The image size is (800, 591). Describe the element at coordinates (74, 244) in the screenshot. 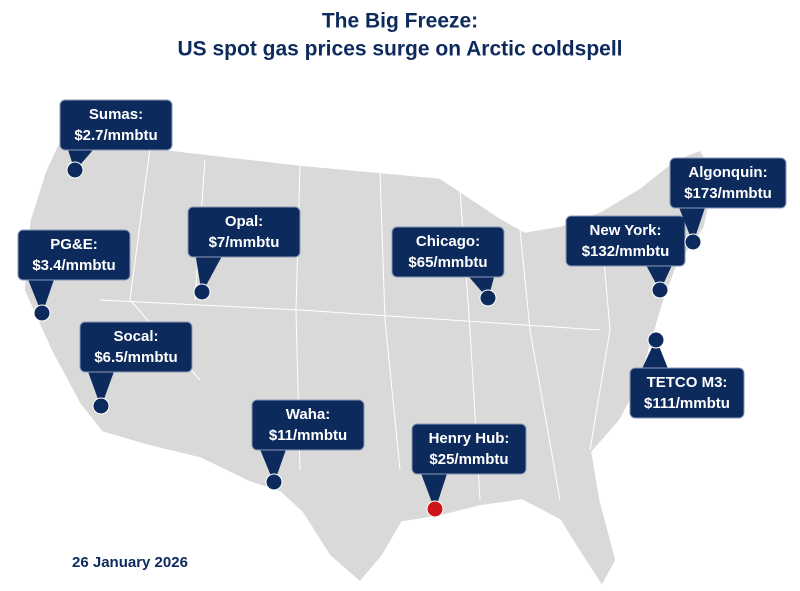

I see `hub-name: PG&E:` at that location.